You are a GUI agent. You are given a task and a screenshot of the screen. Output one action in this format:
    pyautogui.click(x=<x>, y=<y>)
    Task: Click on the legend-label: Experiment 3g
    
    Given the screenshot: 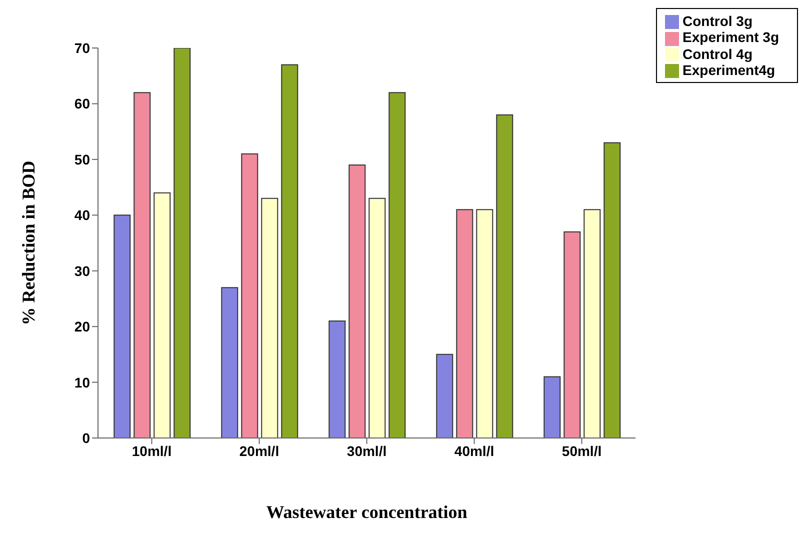 What is the action you would take?
    pyautogui.click(x=730, y=37)
    